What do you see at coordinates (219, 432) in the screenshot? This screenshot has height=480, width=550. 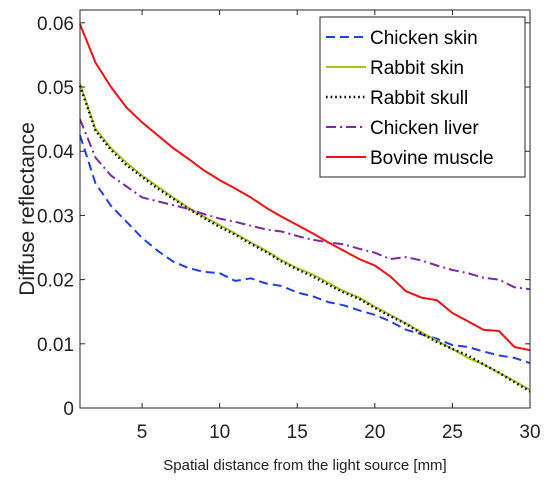 I see `x-tick-label: 10` at bounding box center [219, 432].